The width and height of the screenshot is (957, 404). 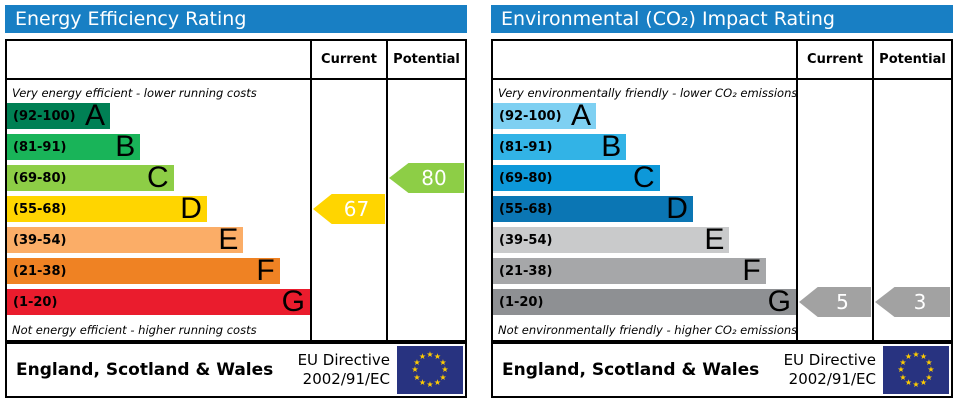 I want to click on potential-rating-arrow: 3, so click(x=912, y=302).